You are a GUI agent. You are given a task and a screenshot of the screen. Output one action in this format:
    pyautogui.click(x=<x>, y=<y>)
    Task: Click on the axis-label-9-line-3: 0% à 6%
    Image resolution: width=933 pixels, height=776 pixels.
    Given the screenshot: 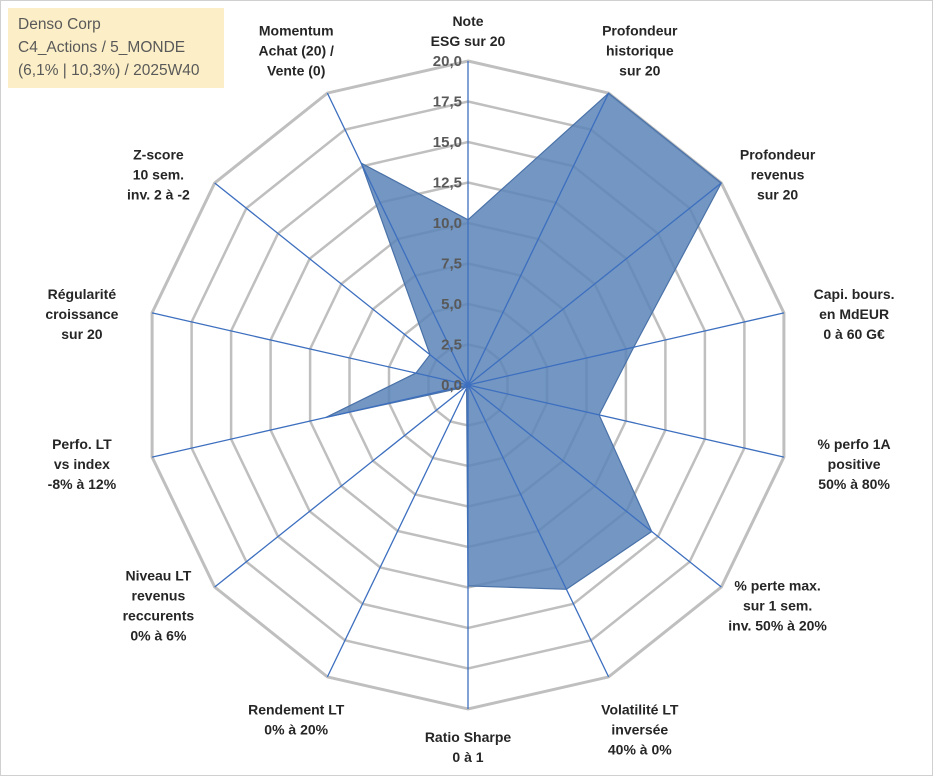 What is the action you would take?
    pyautogui.click(x=158, y=636)
    